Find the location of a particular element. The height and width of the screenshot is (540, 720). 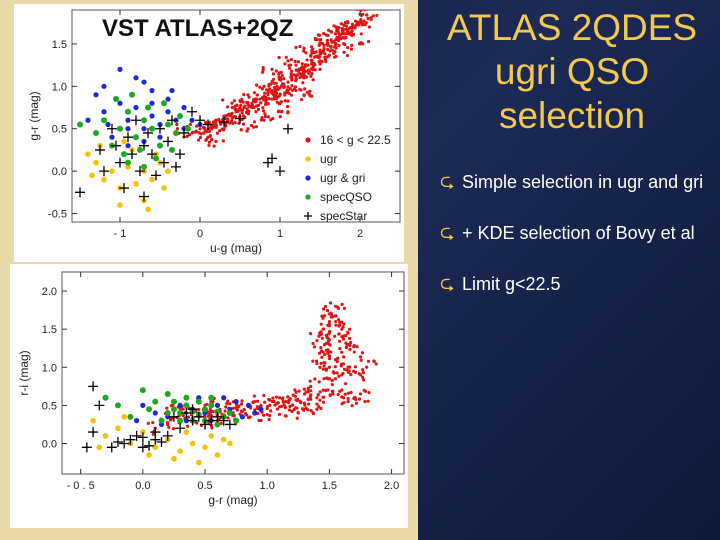

y-tick-label: 0.5 is located at coordinates (59, 130).